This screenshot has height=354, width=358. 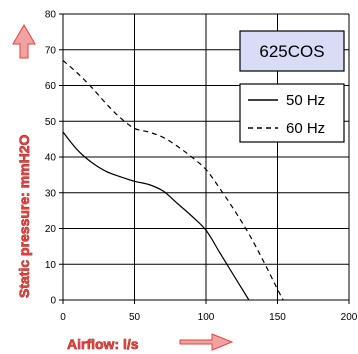 I want to click on x-tick-label: 100, so click(x=206, y=317).